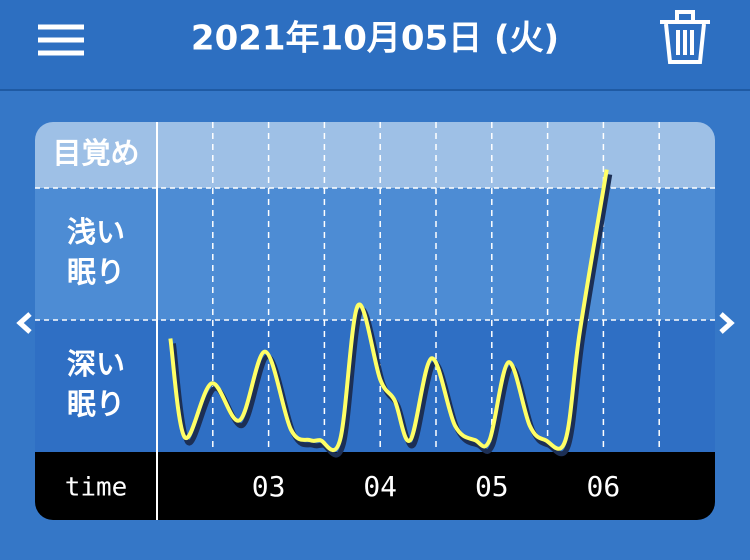  What do you see at coordinates (96, 252) in the screenshot?
I see `y-tick-label: 浅い眠り` at bounding box center [96, 252].